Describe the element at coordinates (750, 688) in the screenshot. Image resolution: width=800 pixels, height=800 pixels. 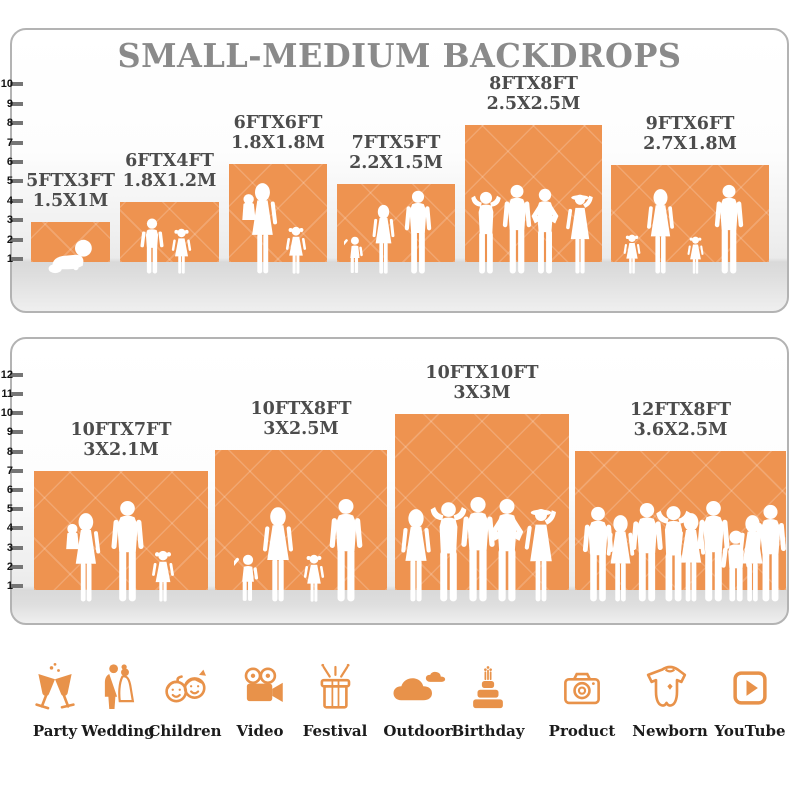
I see `youtube-icon` at that location.